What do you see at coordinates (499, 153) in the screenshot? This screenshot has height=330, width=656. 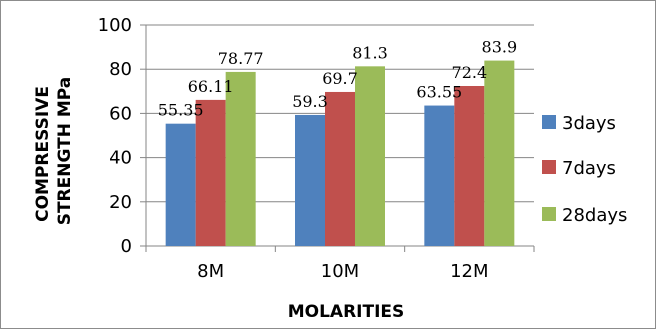 I see `bar-28days-12M` at bounding box center [499, 153].